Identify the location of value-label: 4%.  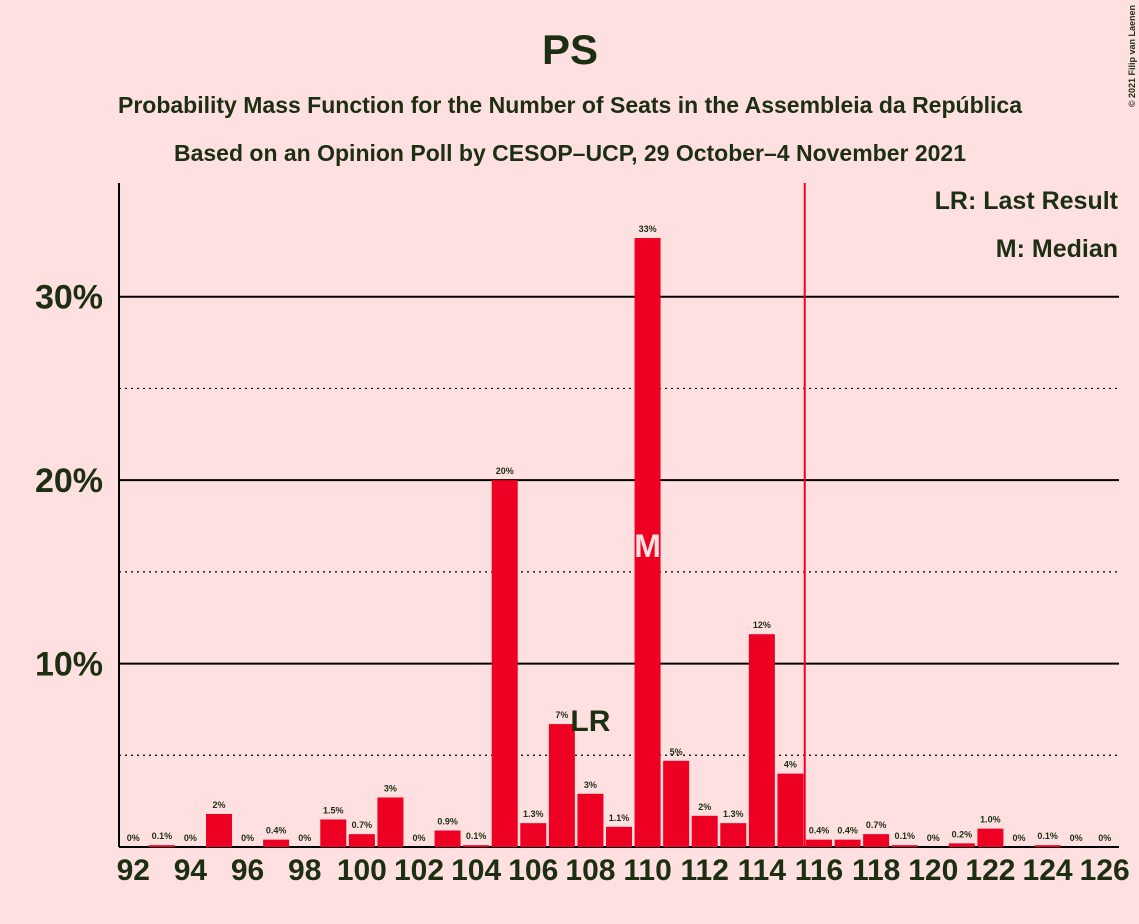
(790, 765).